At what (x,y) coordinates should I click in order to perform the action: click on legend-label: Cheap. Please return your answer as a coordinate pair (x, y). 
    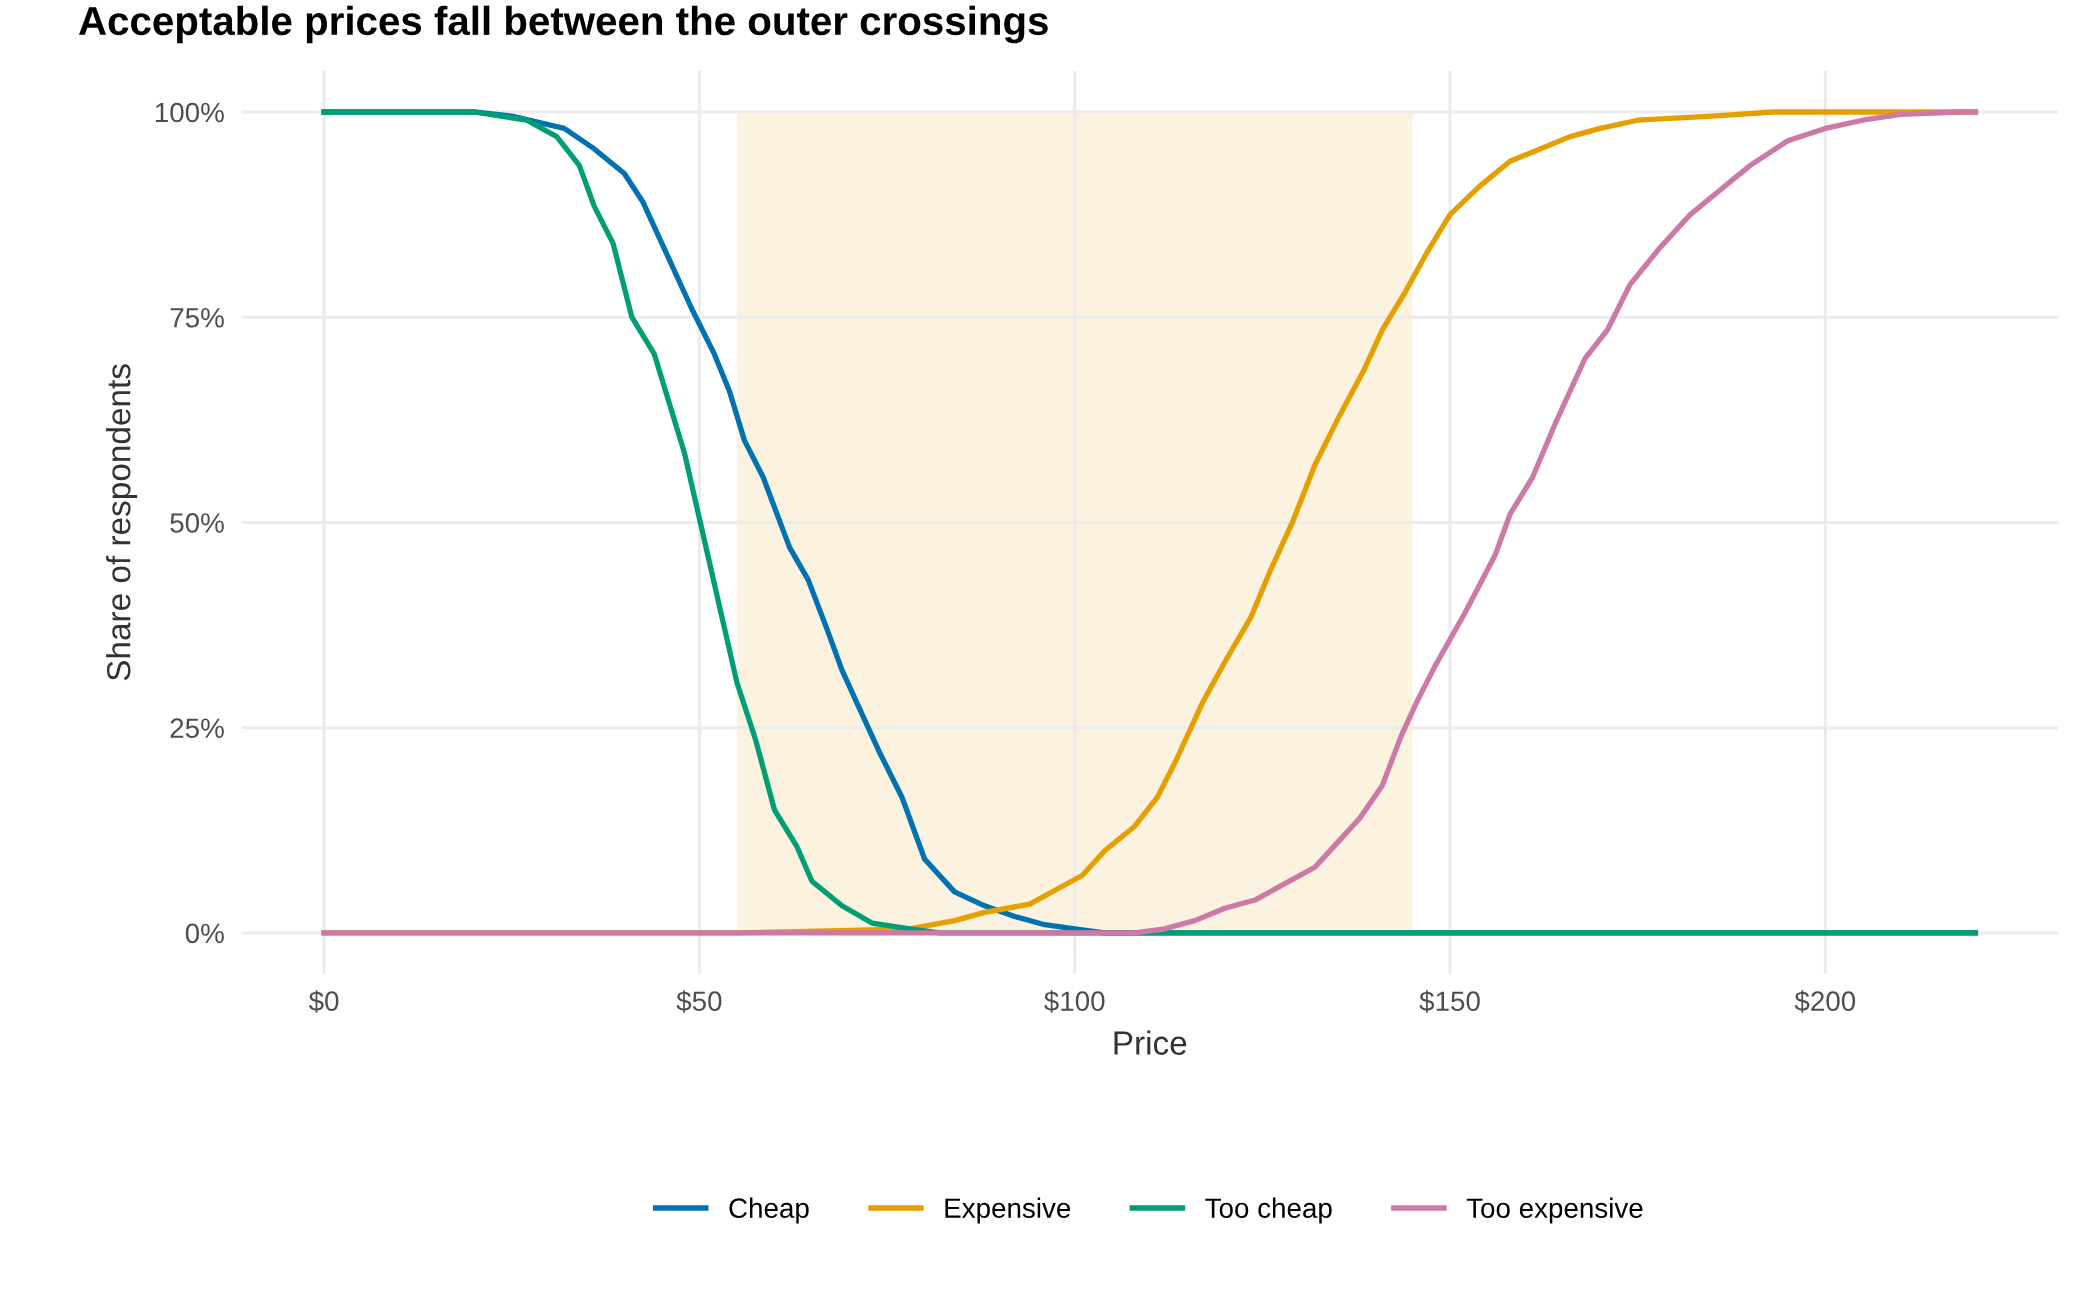
    Looking at the image, I should click on (769, 1210).